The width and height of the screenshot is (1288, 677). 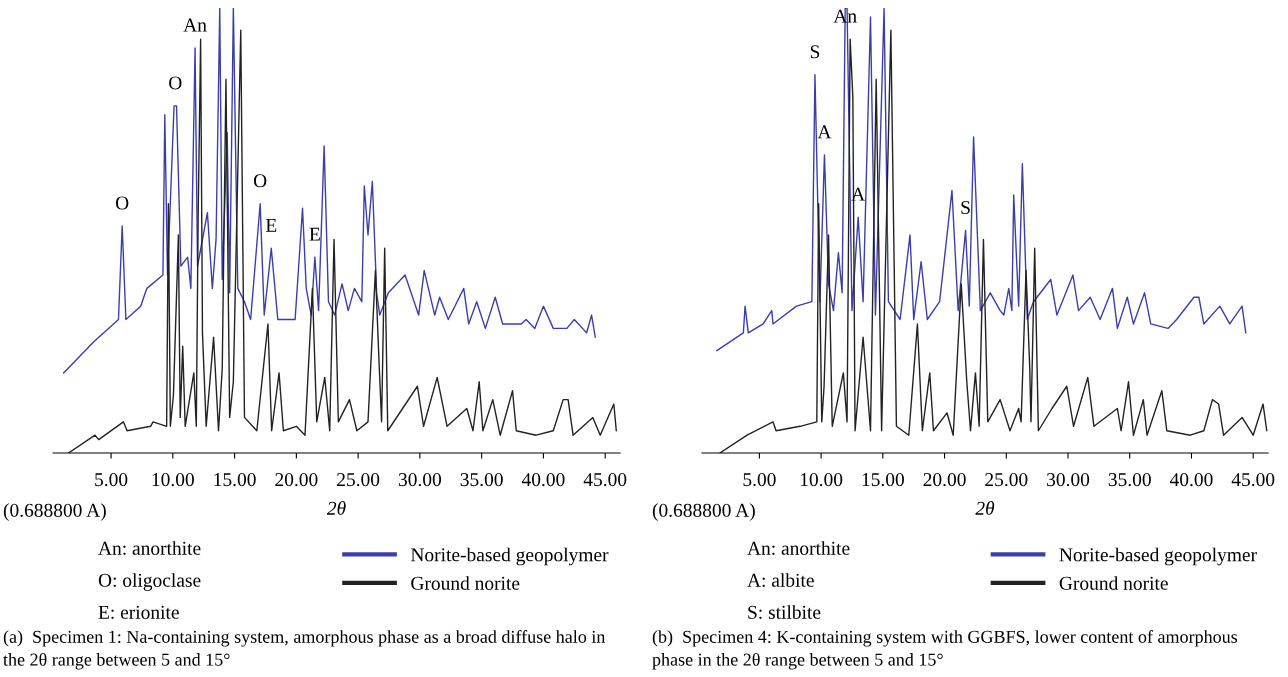 I want to click on text: A: albite, so click(x=780, y=580).